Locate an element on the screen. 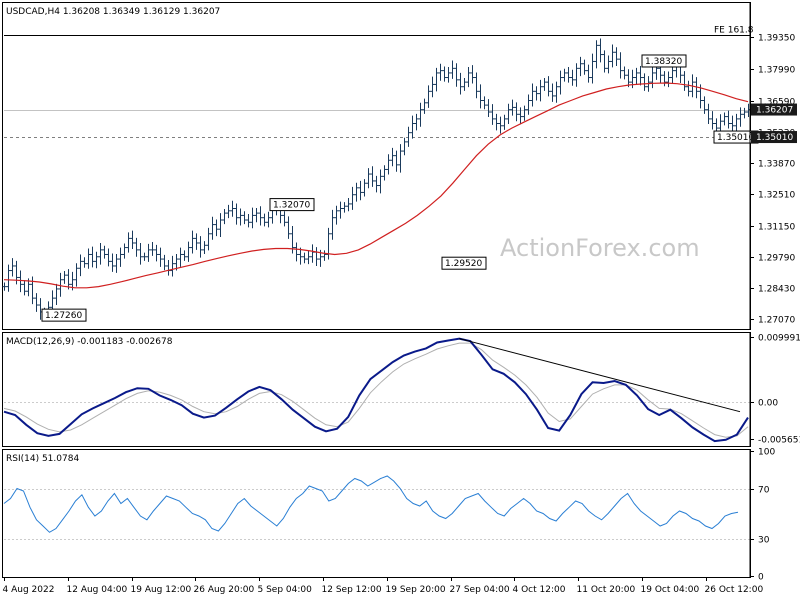 Image resolution: width=800 pixels, height=600 pixels. support-price-tag: 1.35010 is located at coordinates (774, 137).